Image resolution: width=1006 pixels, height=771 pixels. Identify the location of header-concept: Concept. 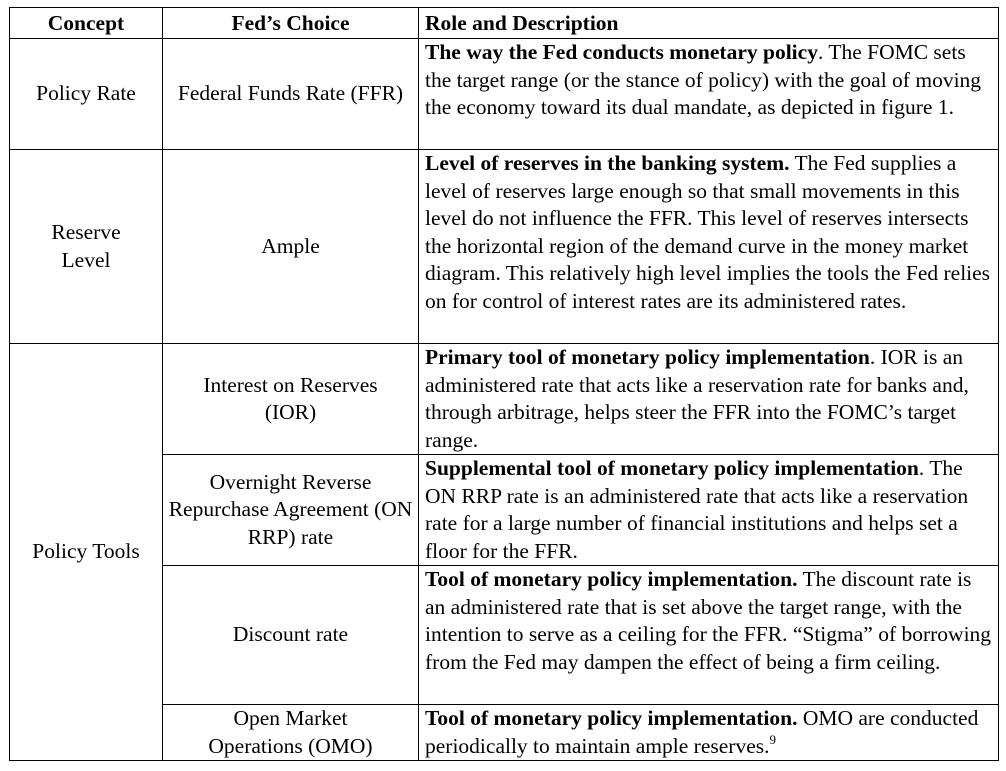
(86, 23).